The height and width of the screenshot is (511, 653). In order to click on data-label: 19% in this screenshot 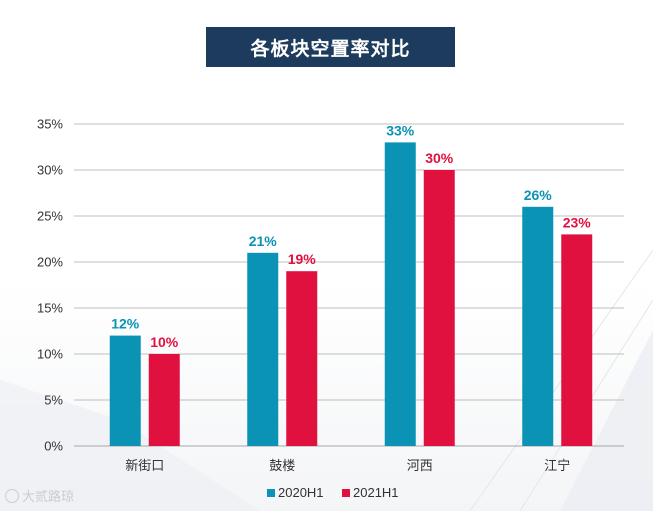, I will do `click(302, 259)`.